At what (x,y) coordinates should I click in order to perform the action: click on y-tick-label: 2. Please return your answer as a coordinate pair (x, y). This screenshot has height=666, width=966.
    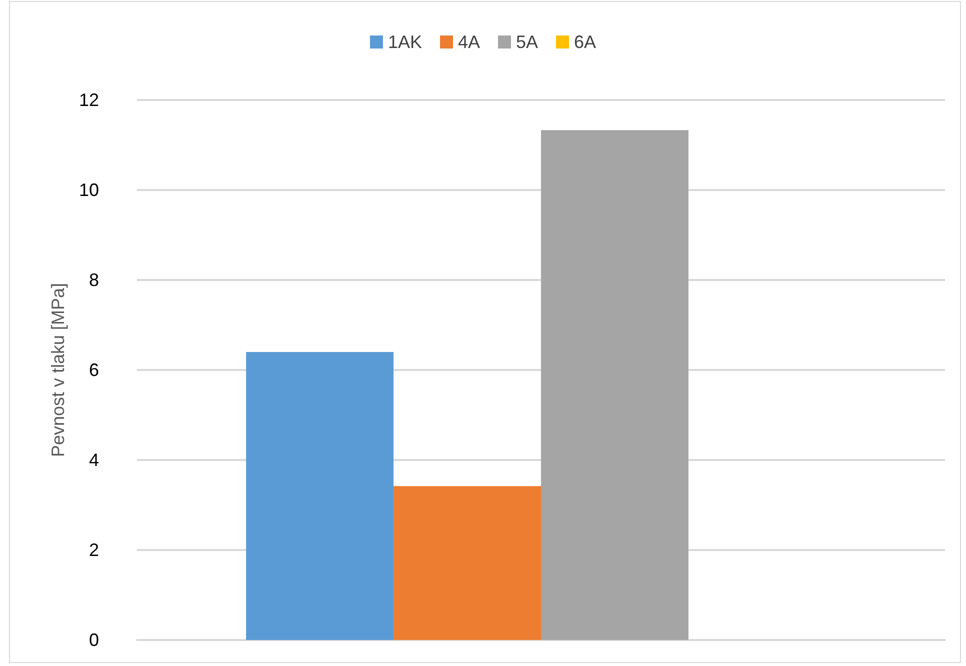
    Looking at the image, I should click on (93, 550).